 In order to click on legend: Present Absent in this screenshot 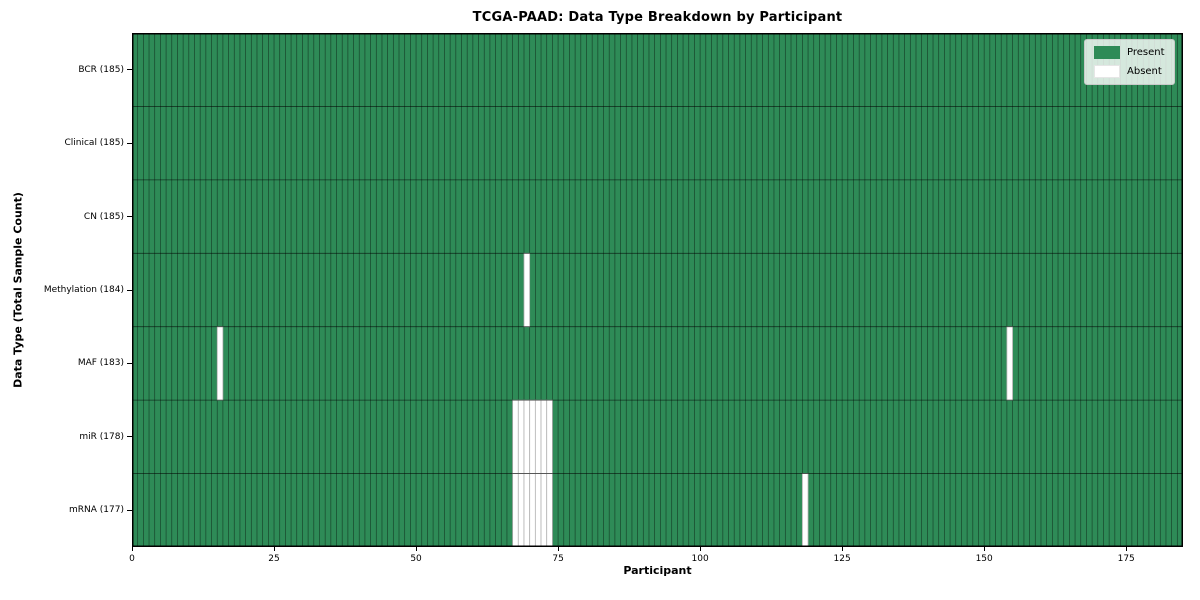, I will do `click(1129, 62)`.